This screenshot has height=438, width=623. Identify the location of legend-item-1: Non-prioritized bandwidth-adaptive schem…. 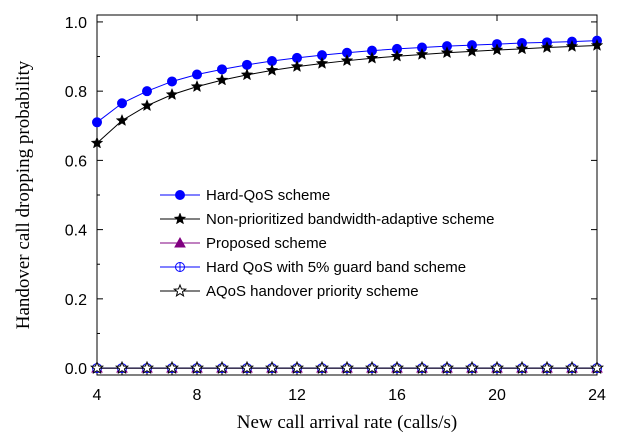
(327, 219).